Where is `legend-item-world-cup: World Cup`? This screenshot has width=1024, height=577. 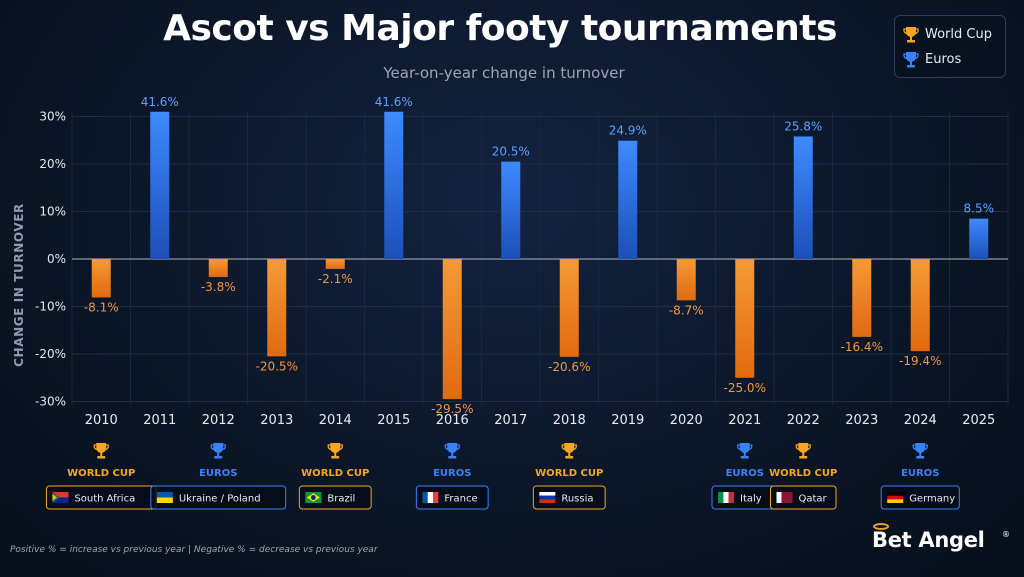 legend-item-world-cup: World Cup is located at coordinates (950, 34).